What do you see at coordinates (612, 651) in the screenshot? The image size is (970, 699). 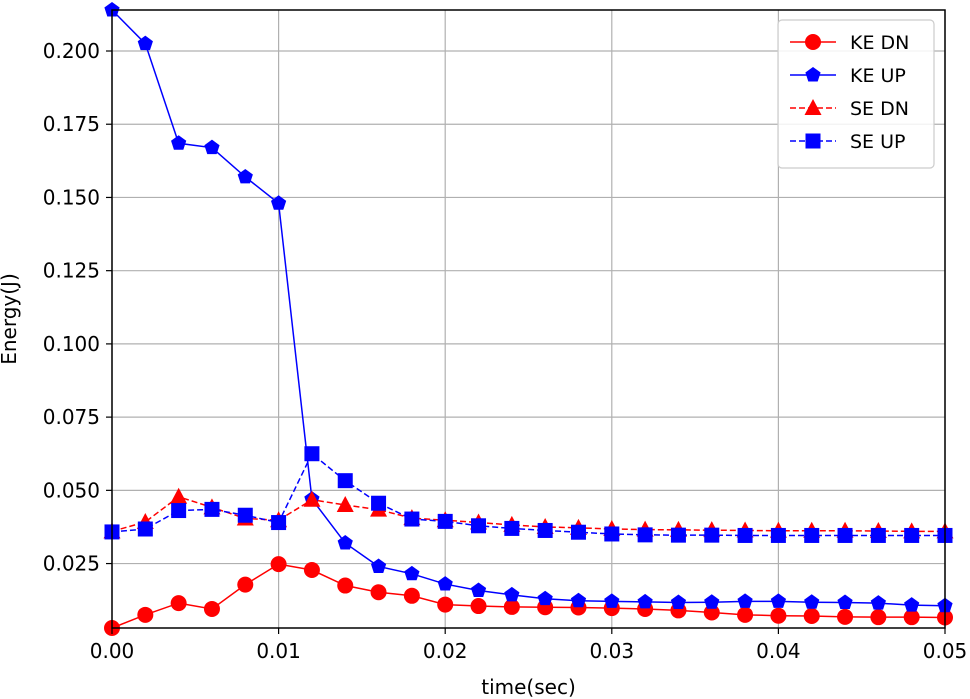 I see `x-tick-label: 0.03` at bounding box center [612, 651].